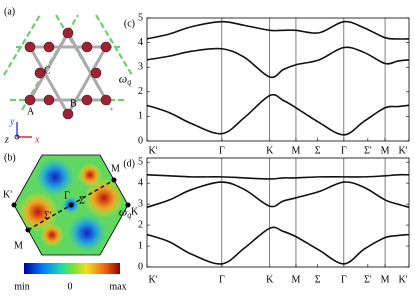  I want to click on k-label: Γ, so click(67, 195).